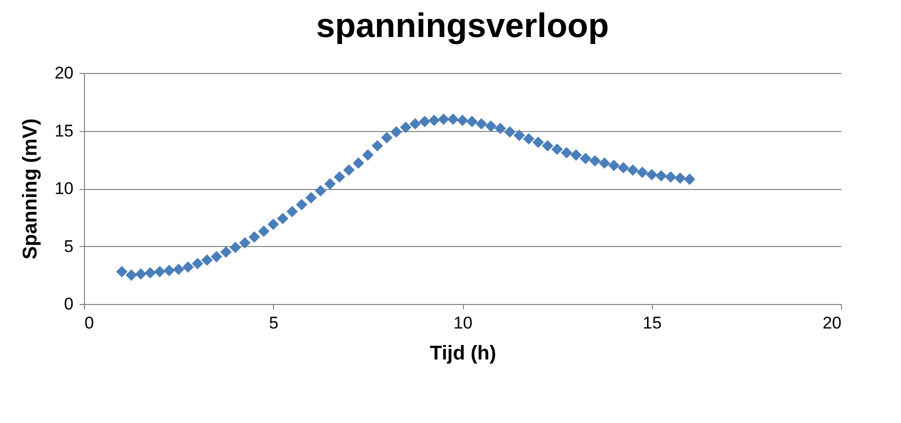 The height and width of the screenshot is (423, 901). I want to click on x-tick-label: 10, so click(463, 323).